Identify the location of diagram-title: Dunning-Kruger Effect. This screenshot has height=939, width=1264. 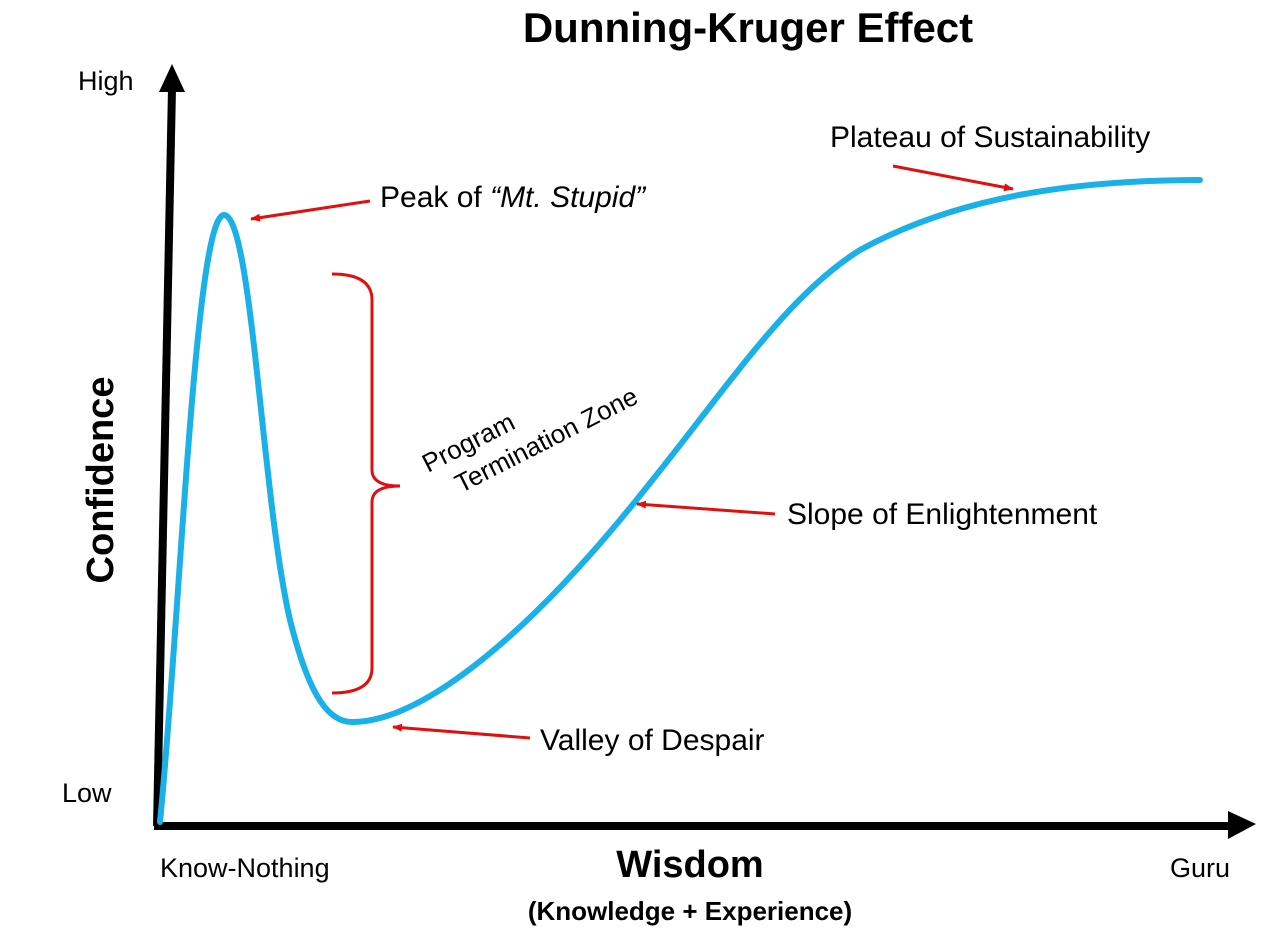
(748, 27).